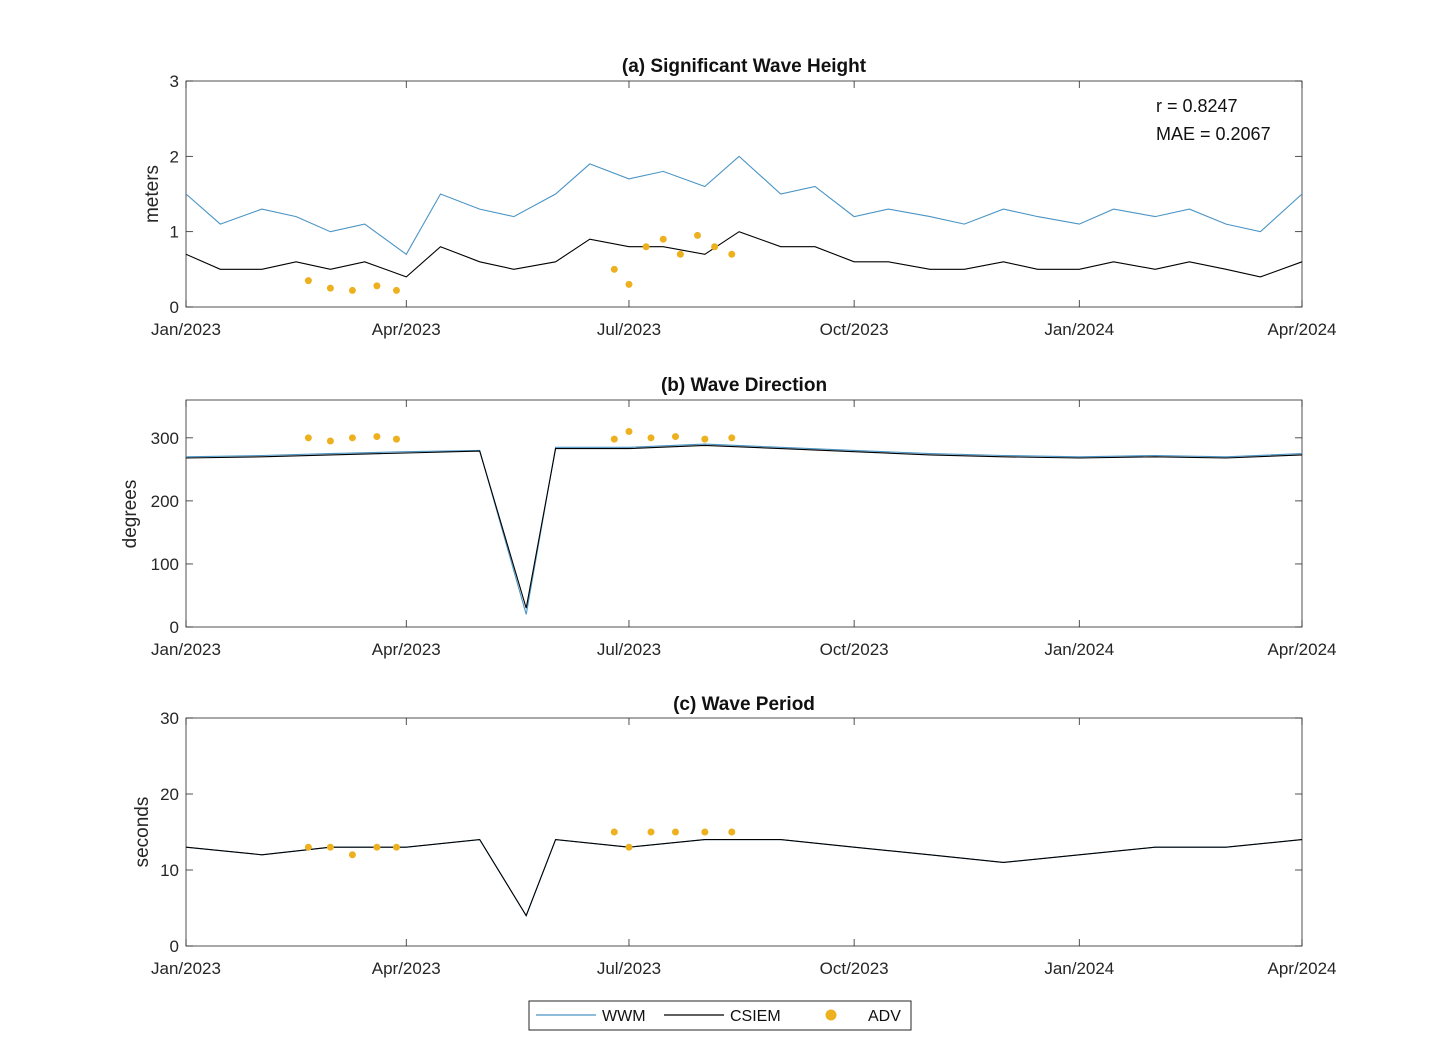 Image resolution: width=1440 pixels, height=1063 pixels. What do you see at coordinates (624, 1016) in the screenshot?
I see `legend-wwm-label: WWM` at bounding box center [624, 1016].